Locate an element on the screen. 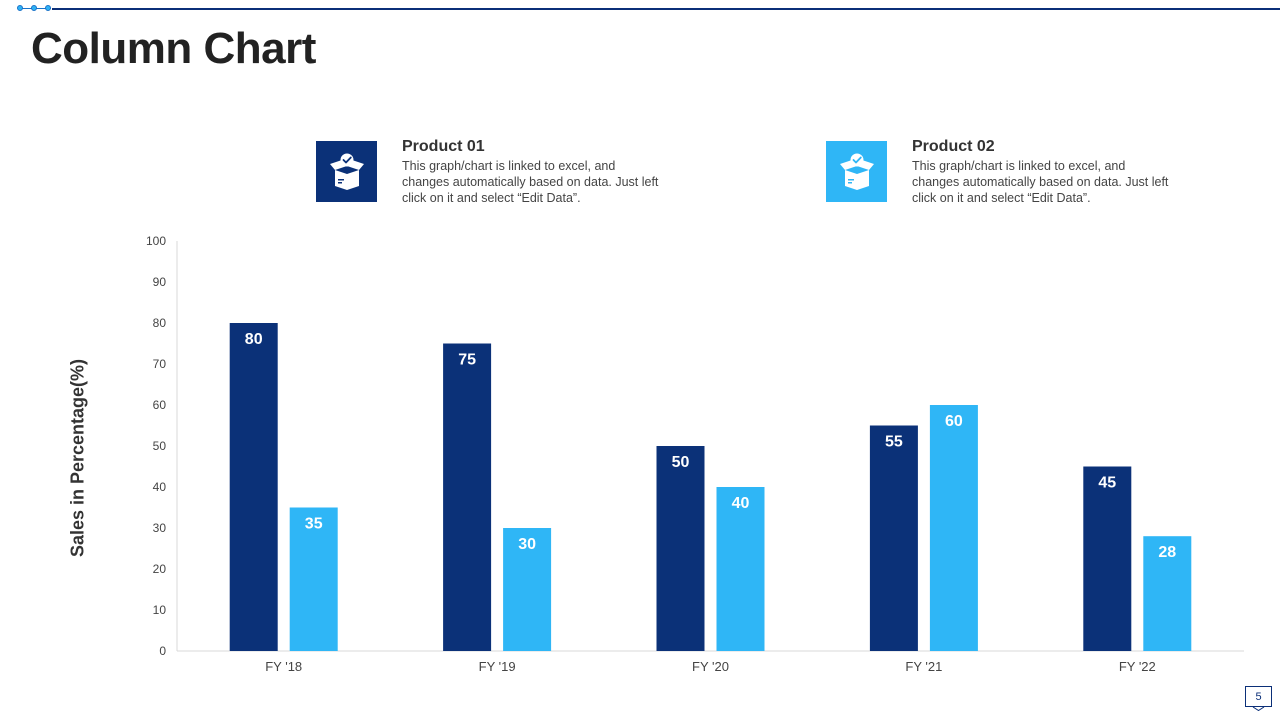 Image resolution: width=1280 pixels, height=720 pixels. y-tick-label: 100 is located at coordinates (156, 241).